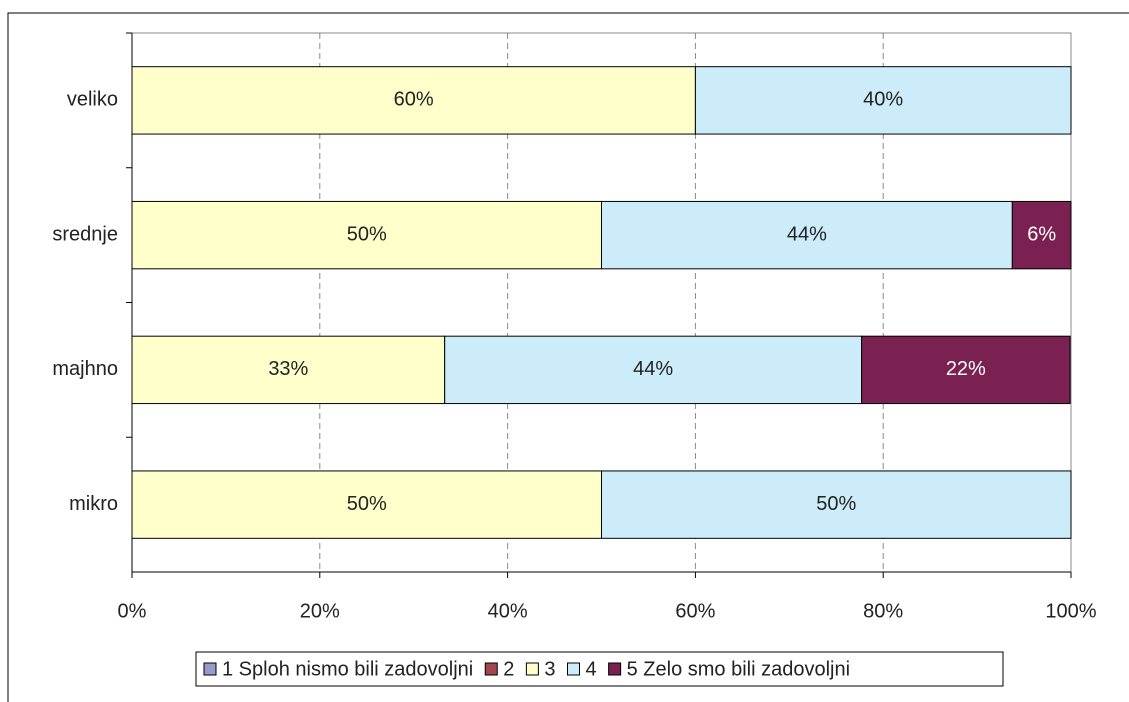 This screenshot has width=1129, height=702. What do you see at coordinates (599, 669) in the screenshot?
I see `legend-box` at bounding box center [599, 669].